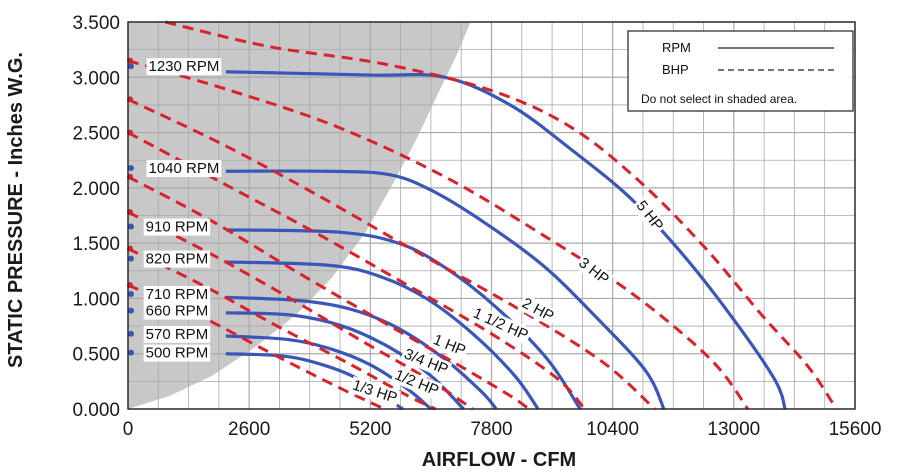 This screenshot has width=901, height=472. I want to click on y-tick-label: 3.000, so click(96, 78).